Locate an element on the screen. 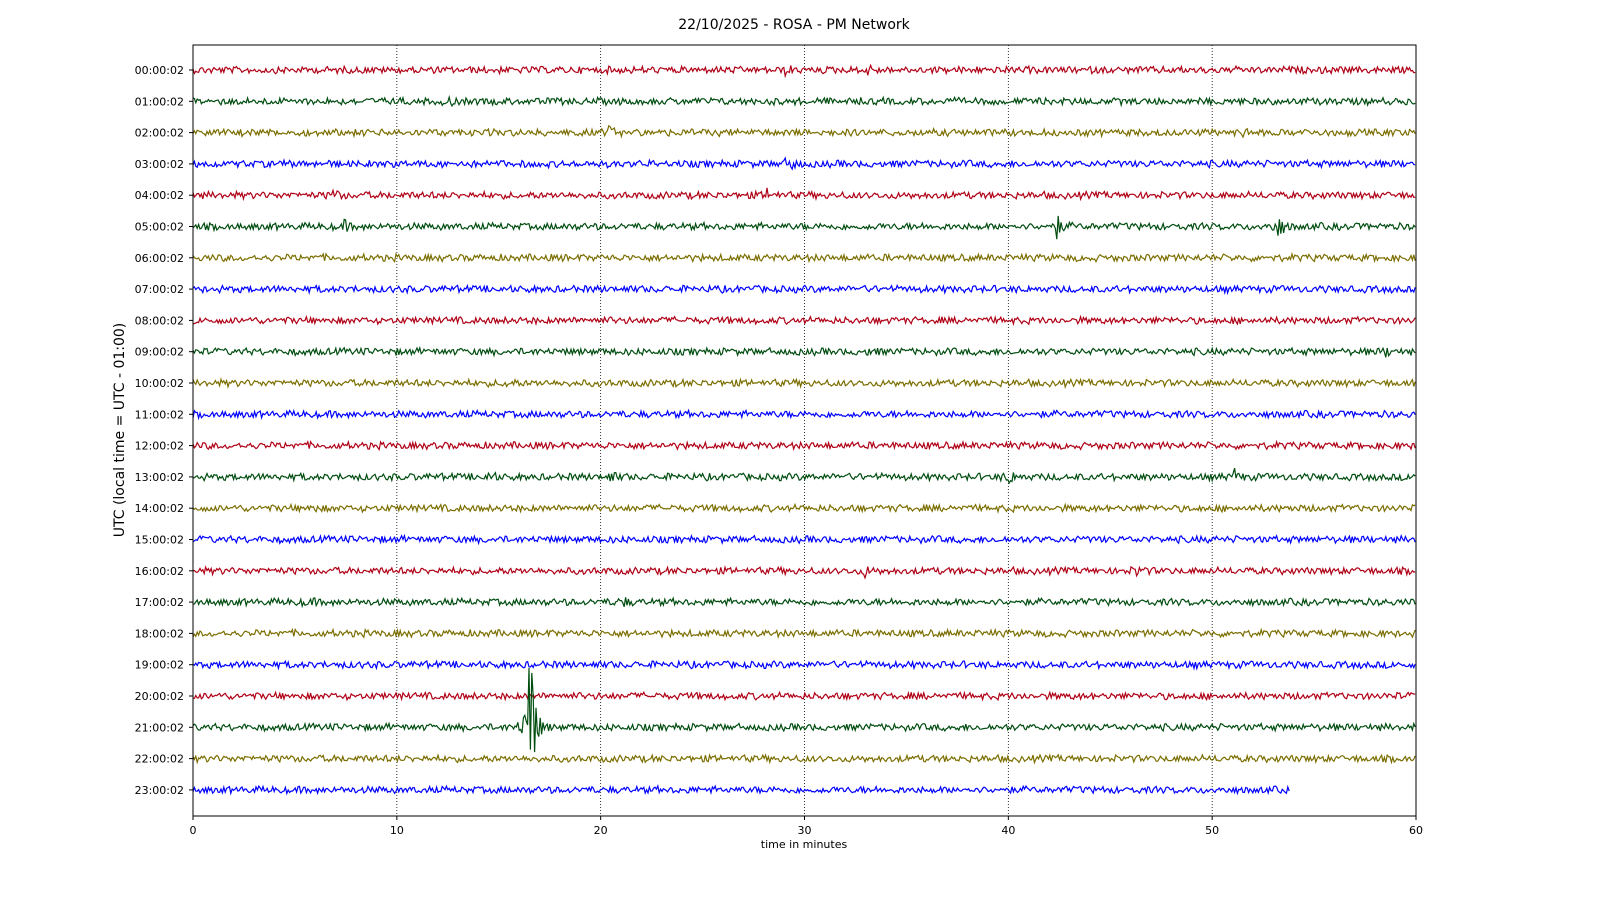 Image resolution: width=1600 pixels, height=900 pixels. x-tick-label: 20 is located at coordinates (601, 830).